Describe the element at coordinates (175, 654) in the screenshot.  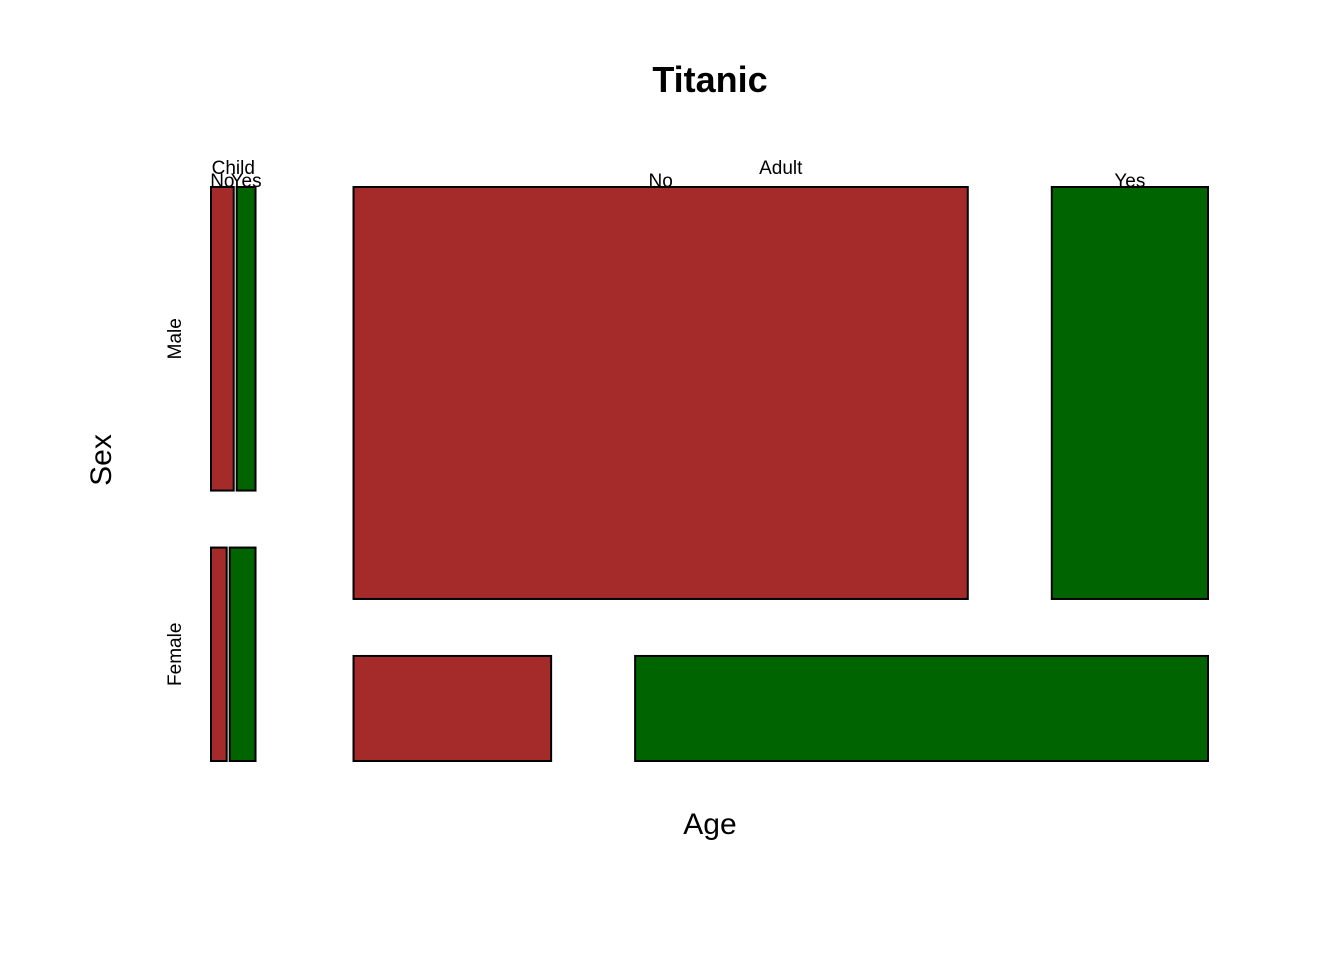
I see `sex-label-female: Female` at that location.